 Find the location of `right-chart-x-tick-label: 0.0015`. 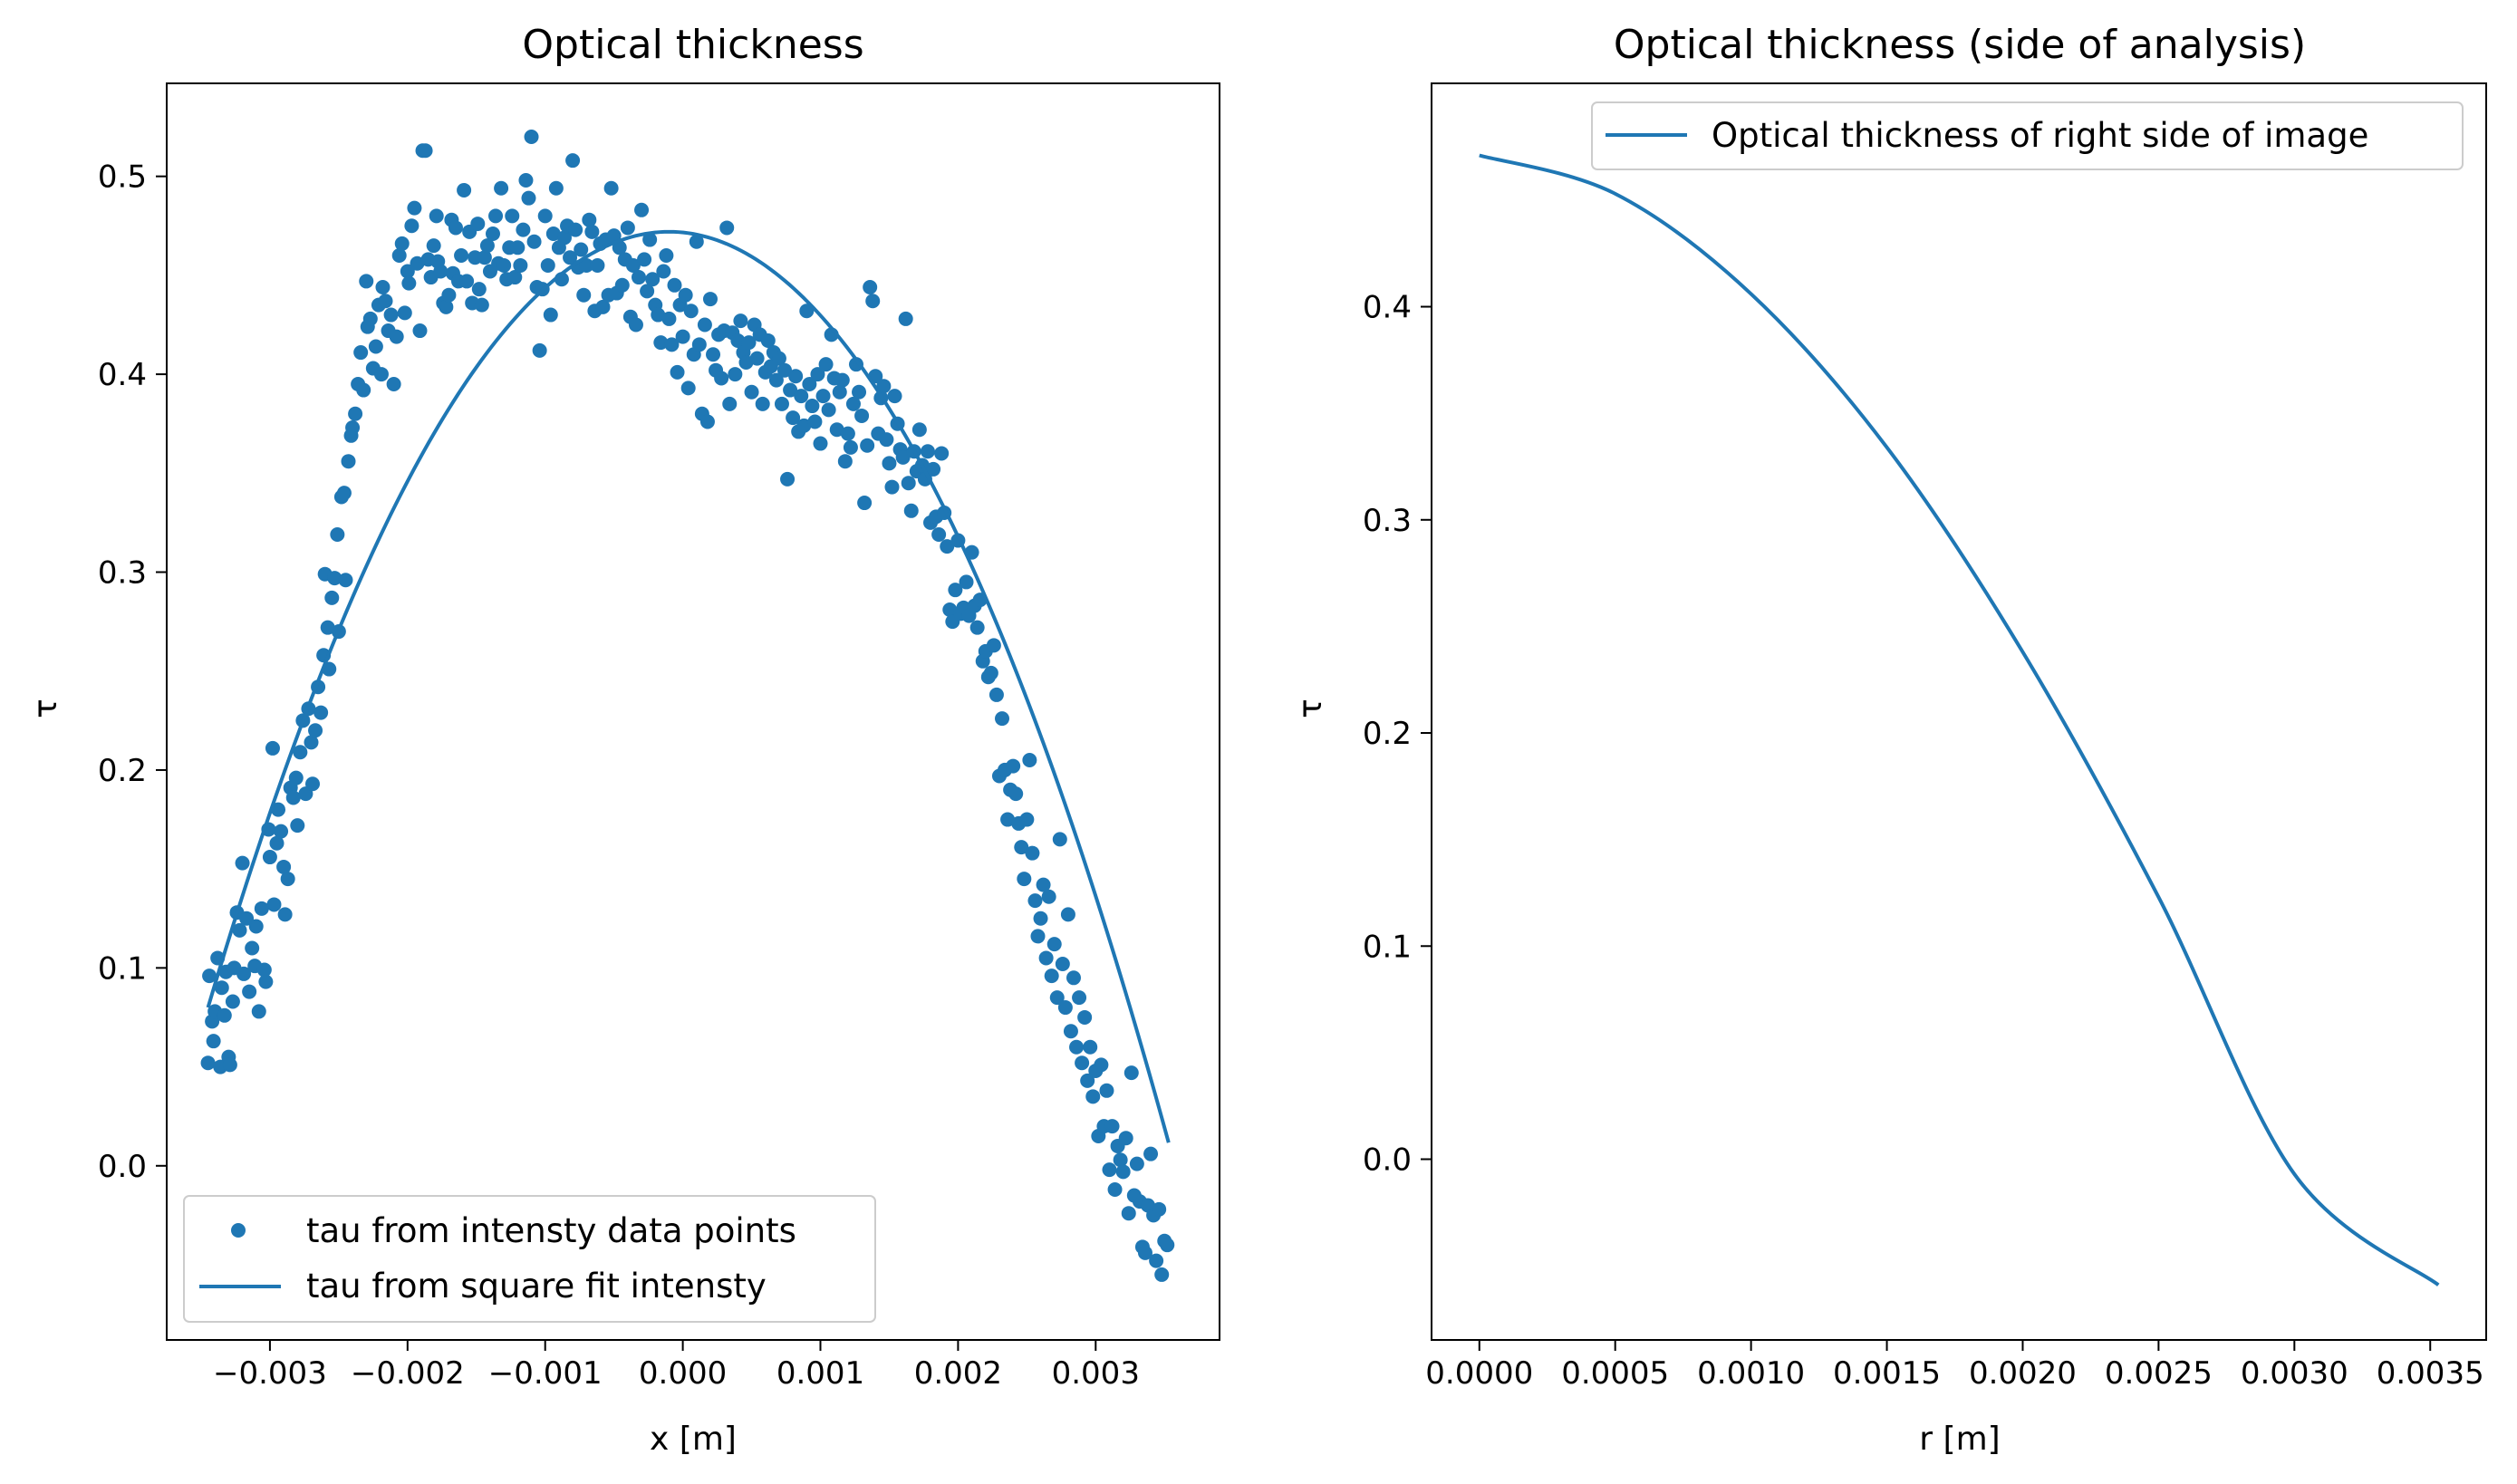

right-chart-x-tick-label: 0.0015 is located at coordinates (1887, 1374).